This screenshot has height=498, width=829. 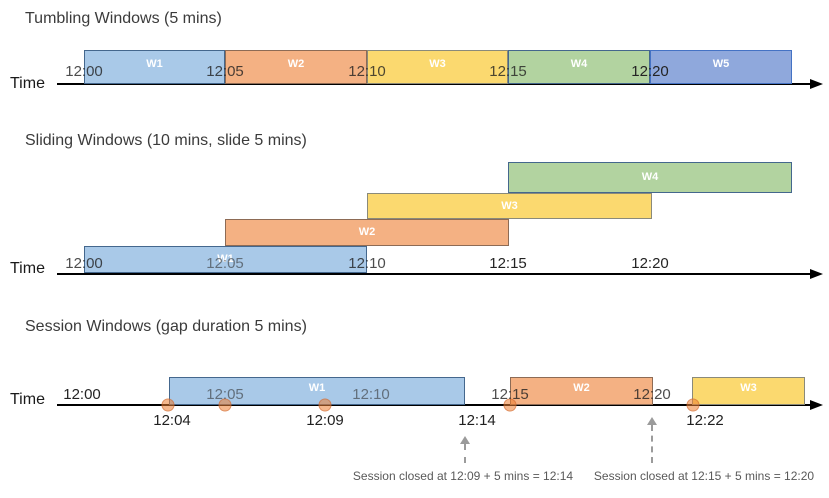 I want to click on window-bar-w5: W5, so click(x=721, y=67).